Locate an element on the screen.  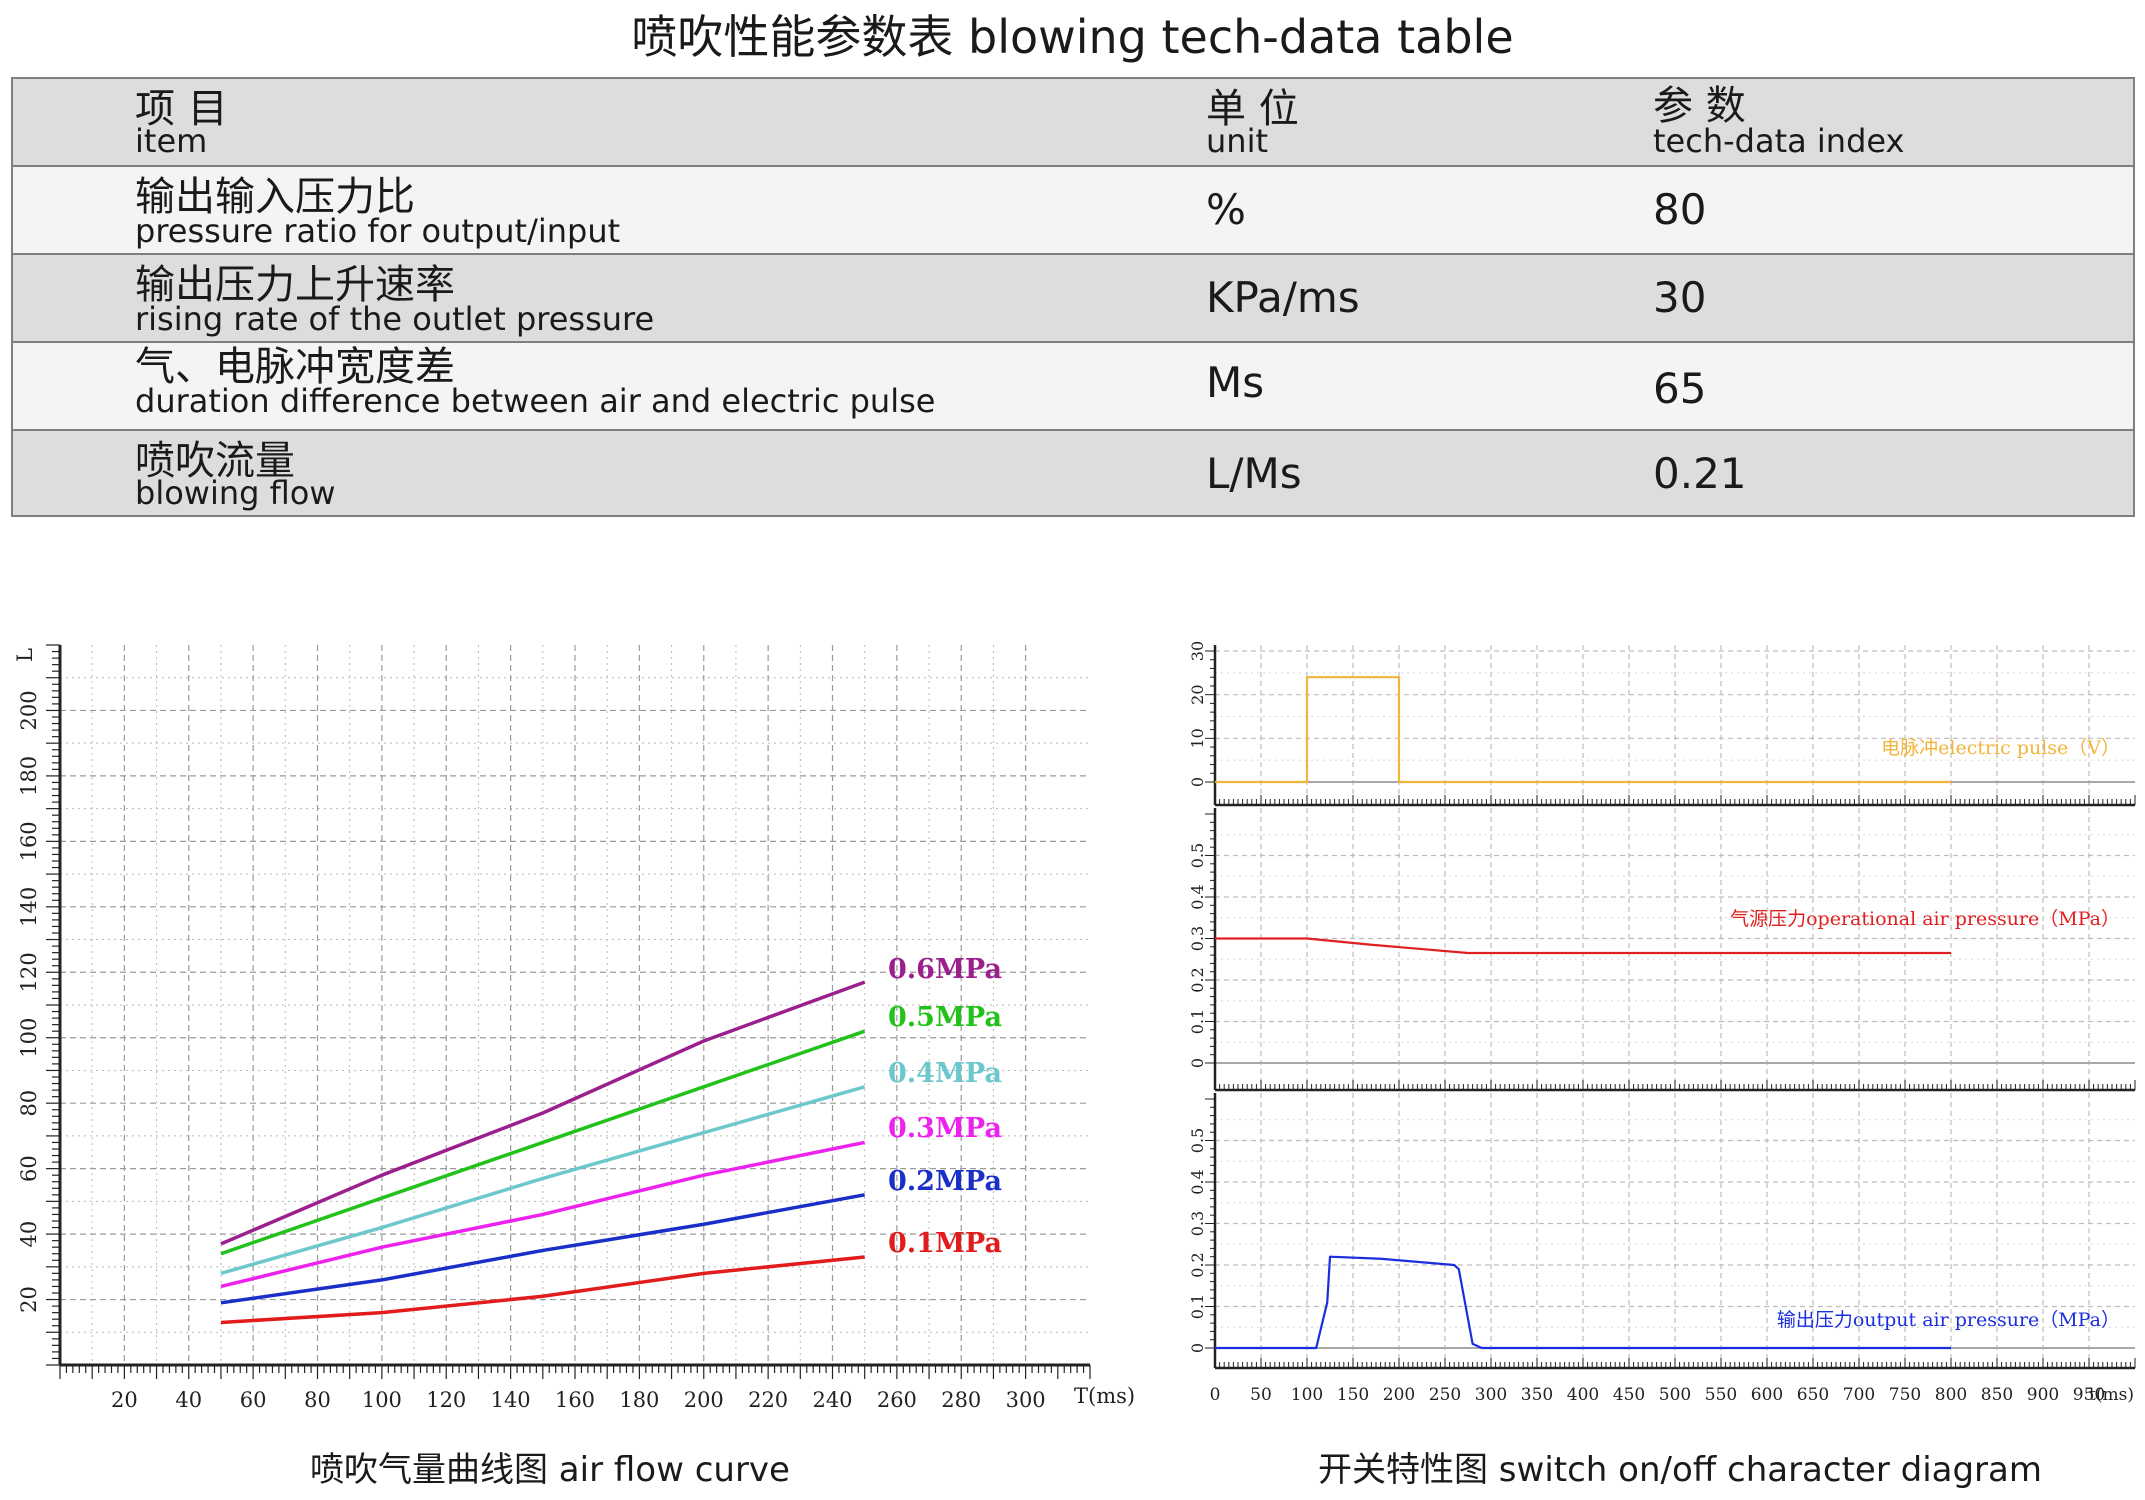
y-tick-label: 30 is located at coordinates (1197, 651).